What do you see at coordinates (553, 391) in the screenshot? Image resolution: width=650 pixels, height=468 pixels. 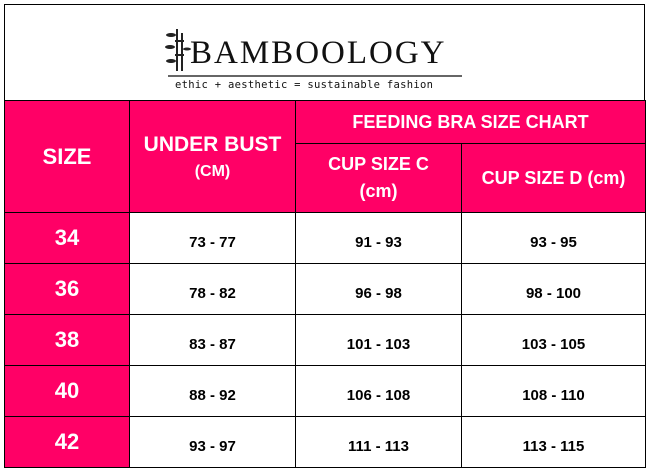 I see `cup-d-cell: 108 - 110` at bounding box center [553, 391].